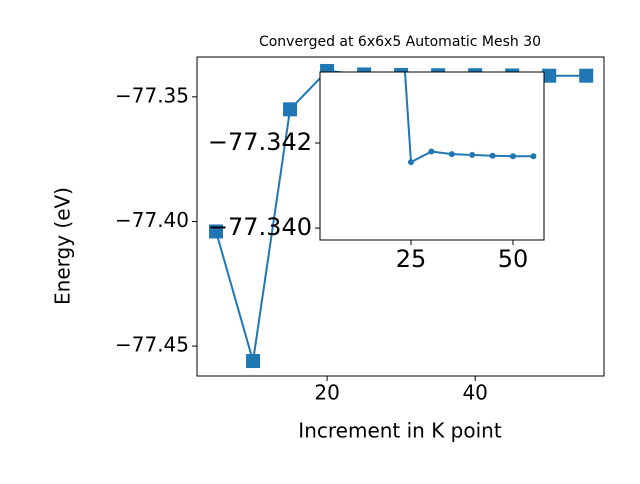 This screenshot has width=640, height=484. What do you see at coordinates (400, 42) in the screenshot?
I see `chart-title: Converged at 6x6x5 Automatic Mesh 30` at bounding box center [400, 42].